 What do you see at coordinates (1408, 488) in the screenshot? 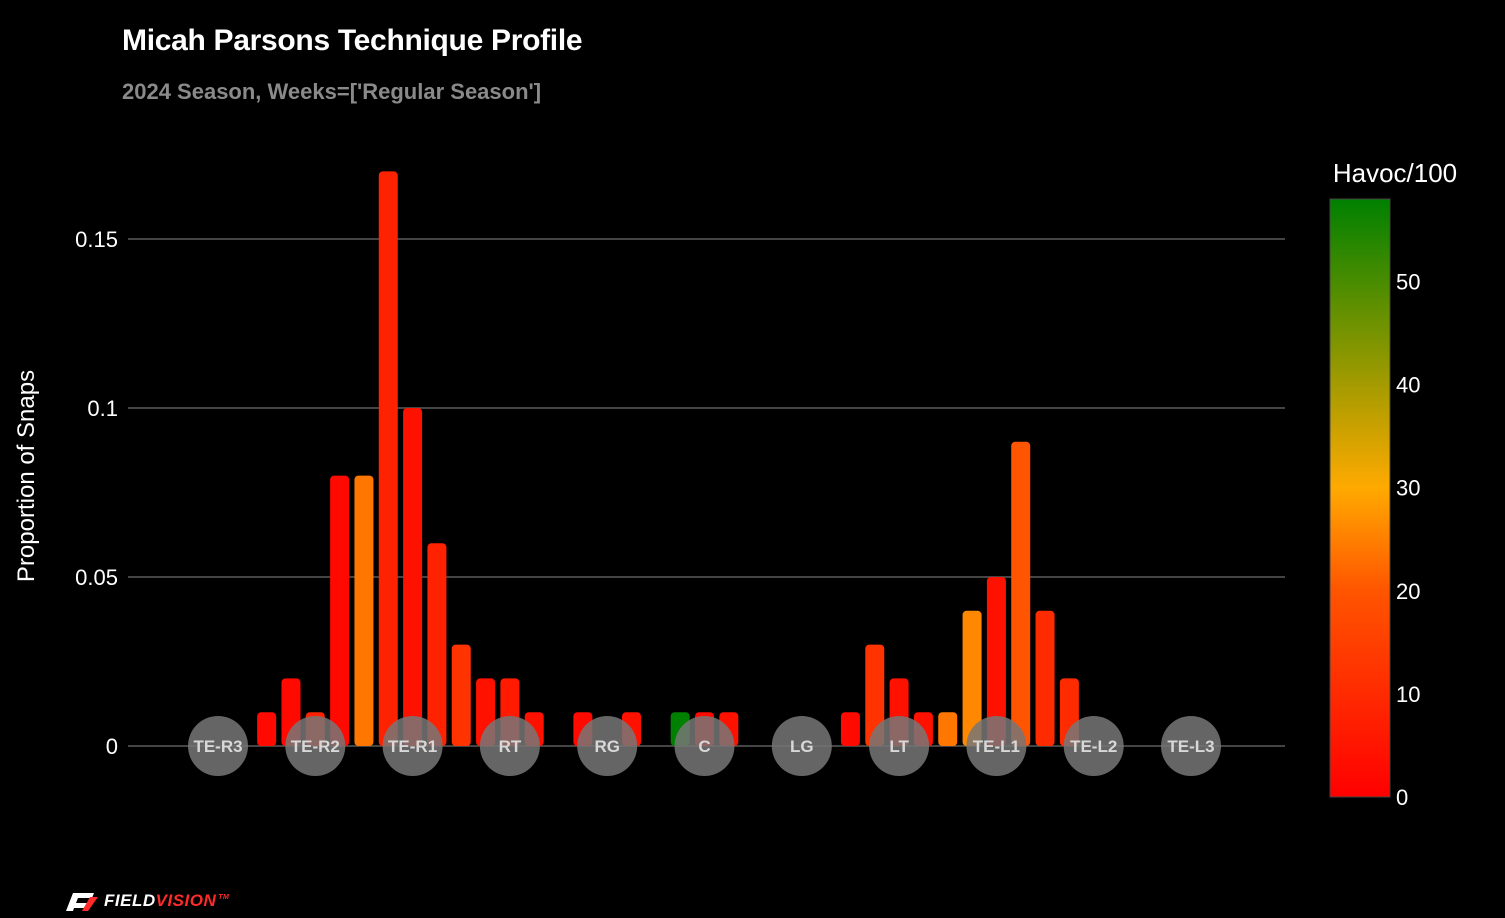
I see `colorbar-tick-label: 30` at bounding box center [1408, 488].